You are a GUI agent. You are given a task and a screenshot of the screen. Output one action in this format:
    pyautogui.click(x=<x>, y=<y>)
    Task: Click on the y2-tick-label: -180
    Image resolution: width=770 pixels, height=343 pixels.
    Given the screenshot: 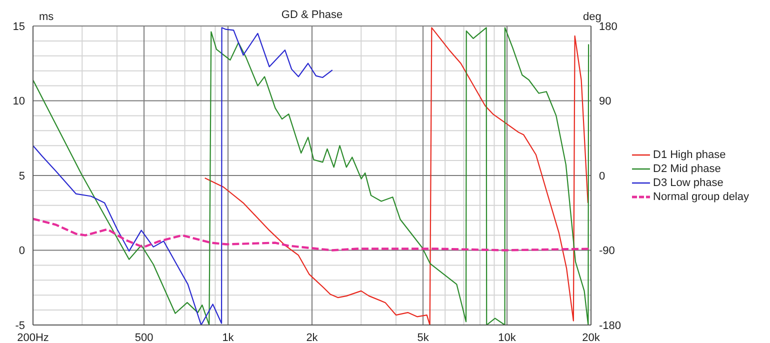 What is the action you would take?
    pyautogui.click(x=610, y=326)
    